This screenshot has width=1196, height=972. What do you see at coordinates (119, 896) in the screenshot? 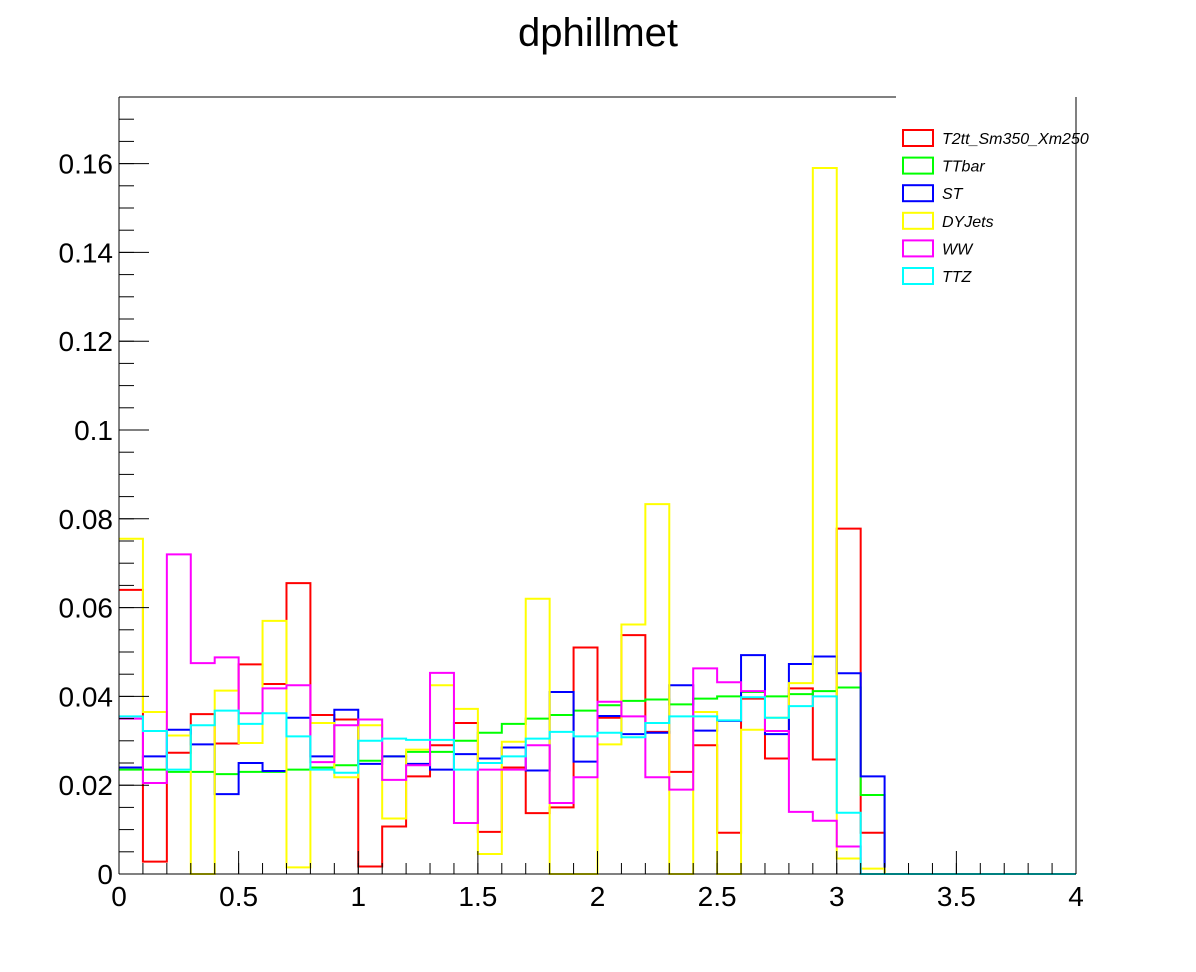
I see `x-tick-label: 0` at bounding box center [119, 896].